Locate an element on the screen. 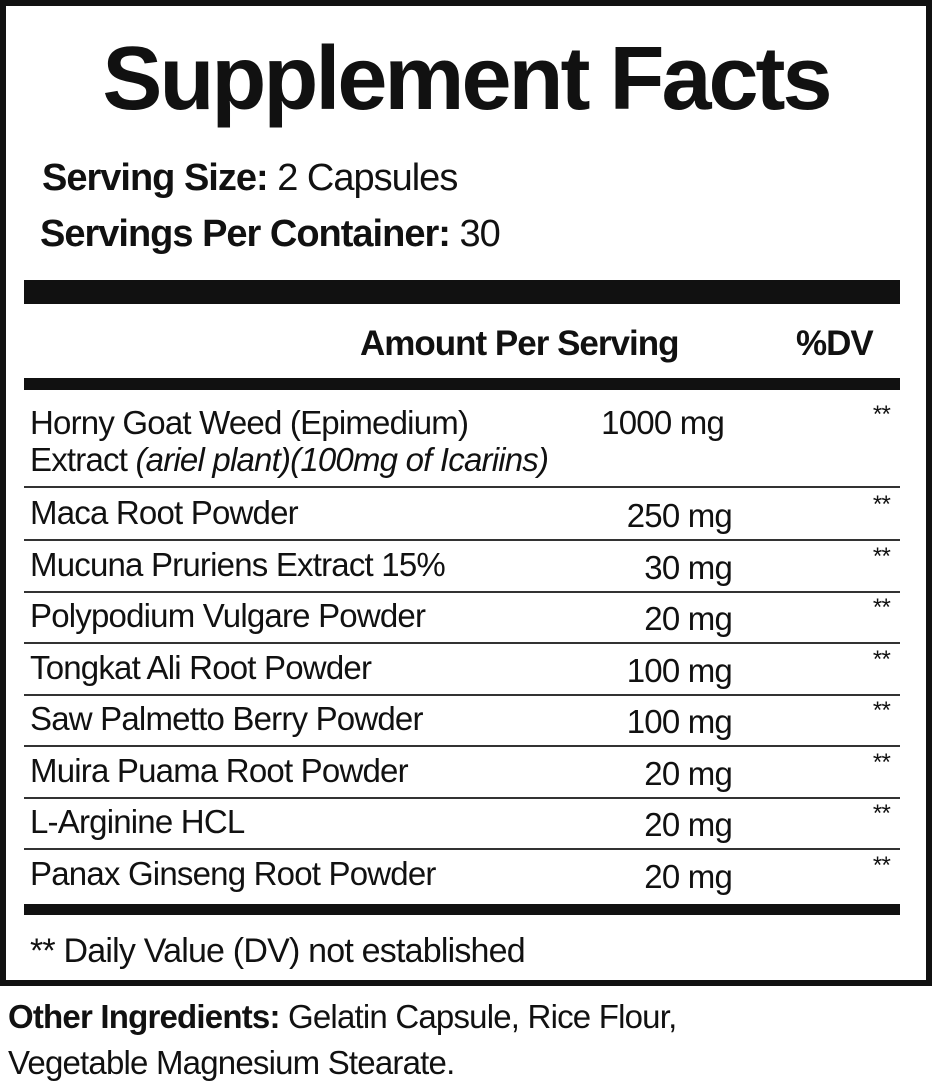  other-ingredients-line1: Gelatin Capsule, Rice Flour, is located at coordinates (478, 1016).